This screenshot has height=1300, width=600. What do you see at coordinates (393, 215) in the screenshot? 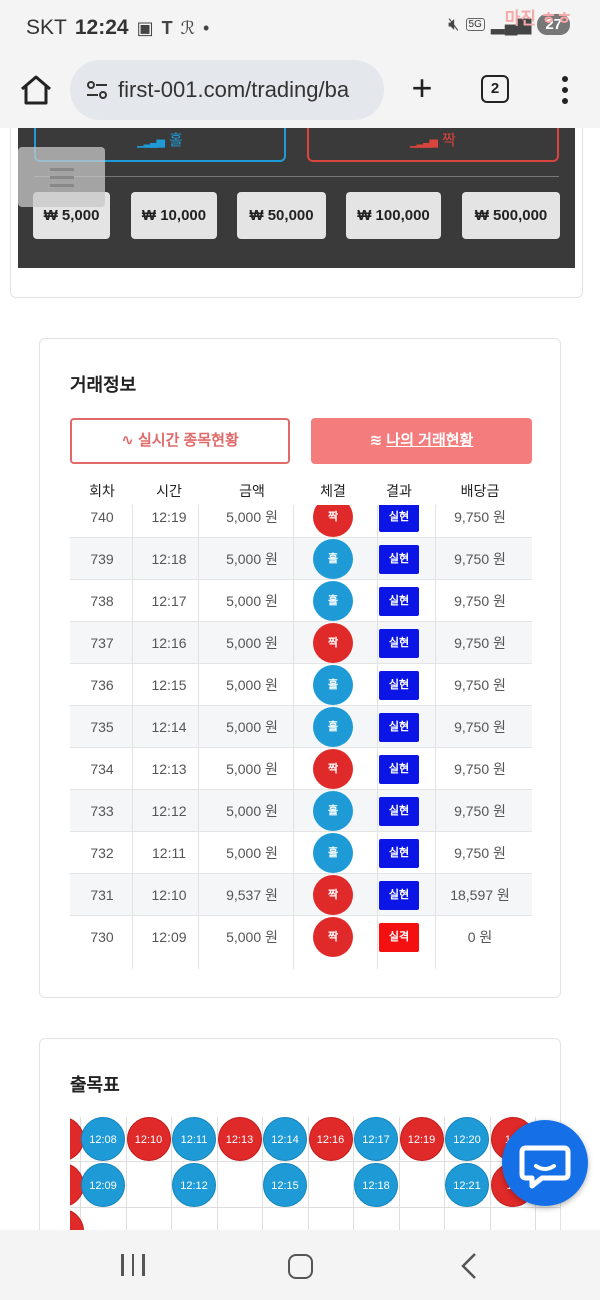
I see `chip-100000-button: ₩ 100,000` at bounding box center [393, 215].